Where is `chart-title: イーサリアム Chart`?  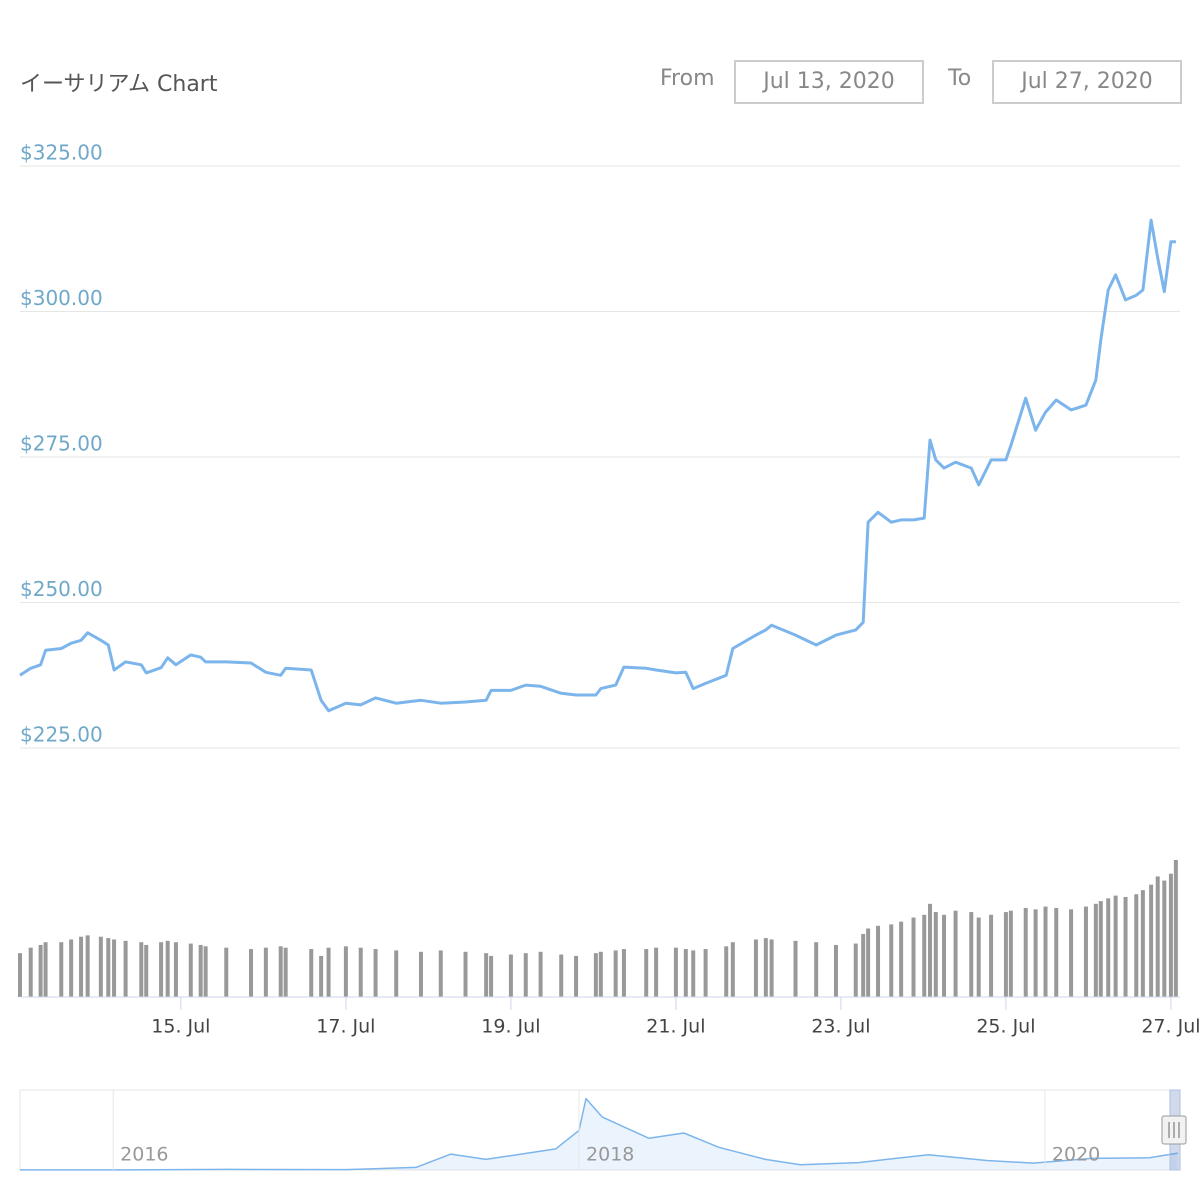
chart-title: イーサリアム Chart is located at coordinates (119, 84).